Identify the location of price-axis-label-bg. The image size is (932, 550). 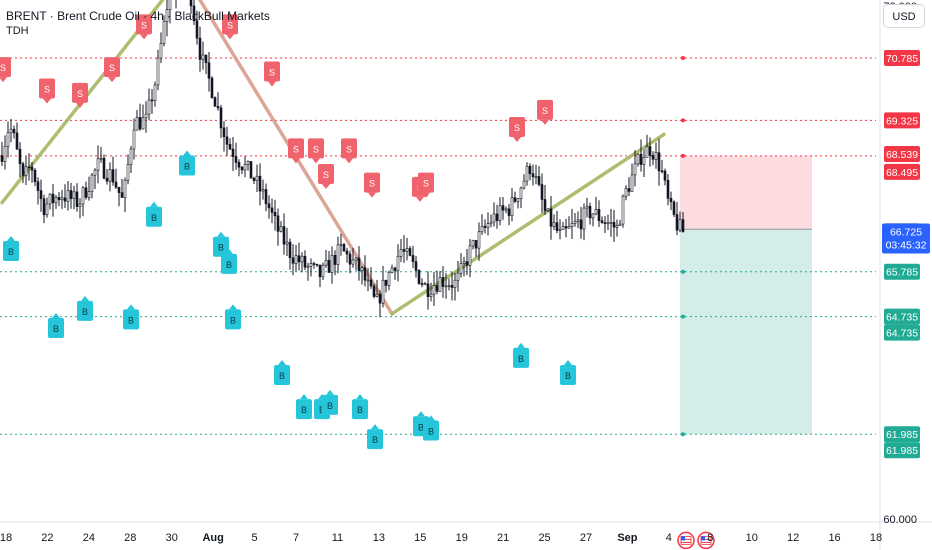
(902, 316).